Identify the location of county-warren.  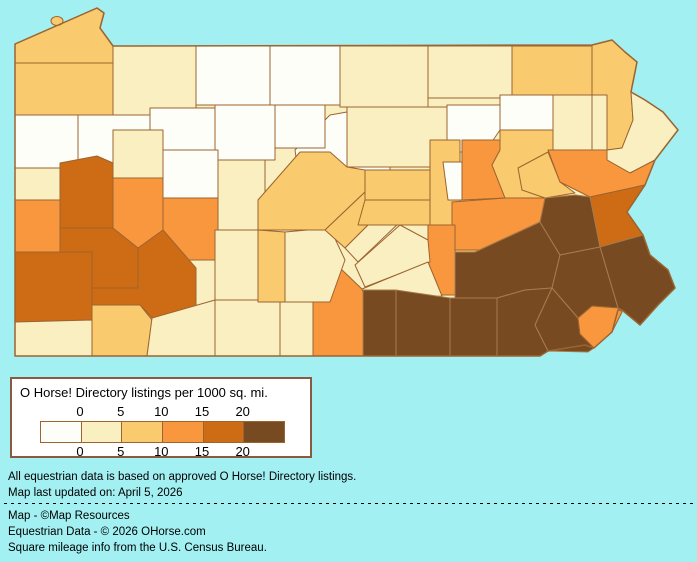
(154, 80).